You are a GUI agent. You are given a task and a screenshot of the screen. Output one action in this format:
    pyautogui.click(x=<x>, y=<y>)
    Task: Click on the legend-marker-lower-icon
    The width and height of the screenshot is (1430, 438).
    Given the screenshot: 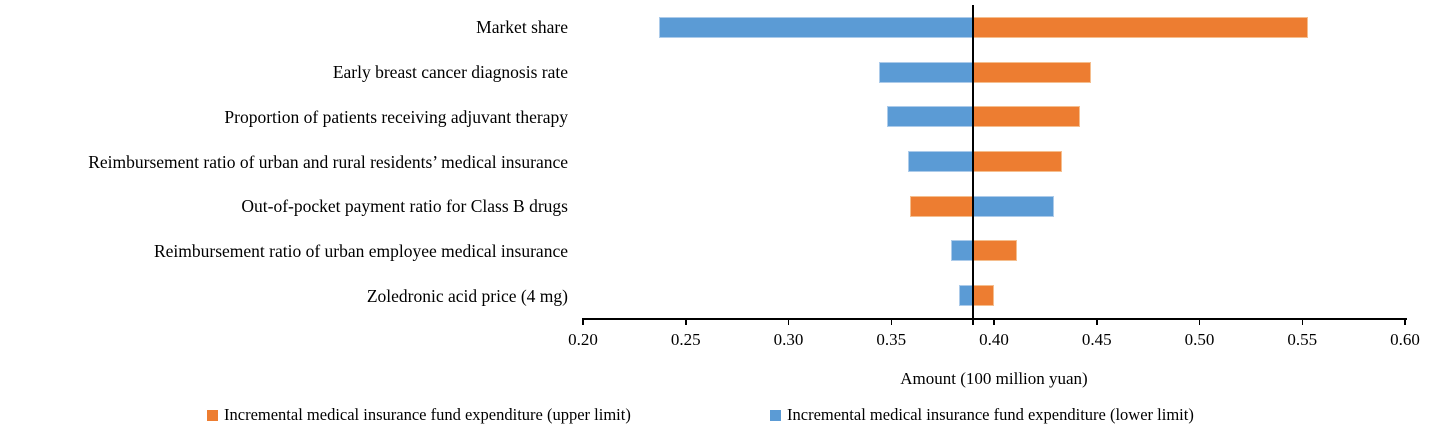 What is the action you would take?
    pyautogui.click(x=775, y=415)
    